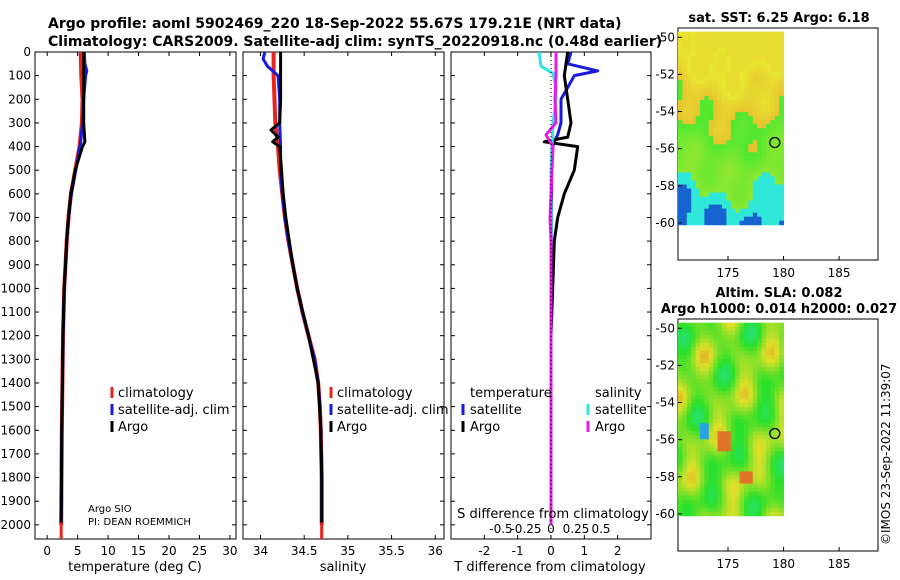 The image size is (900, 580). Describe the element at coordinates (15, 407) in the screenshot. I see `y-tick-label: 1500` at that location.